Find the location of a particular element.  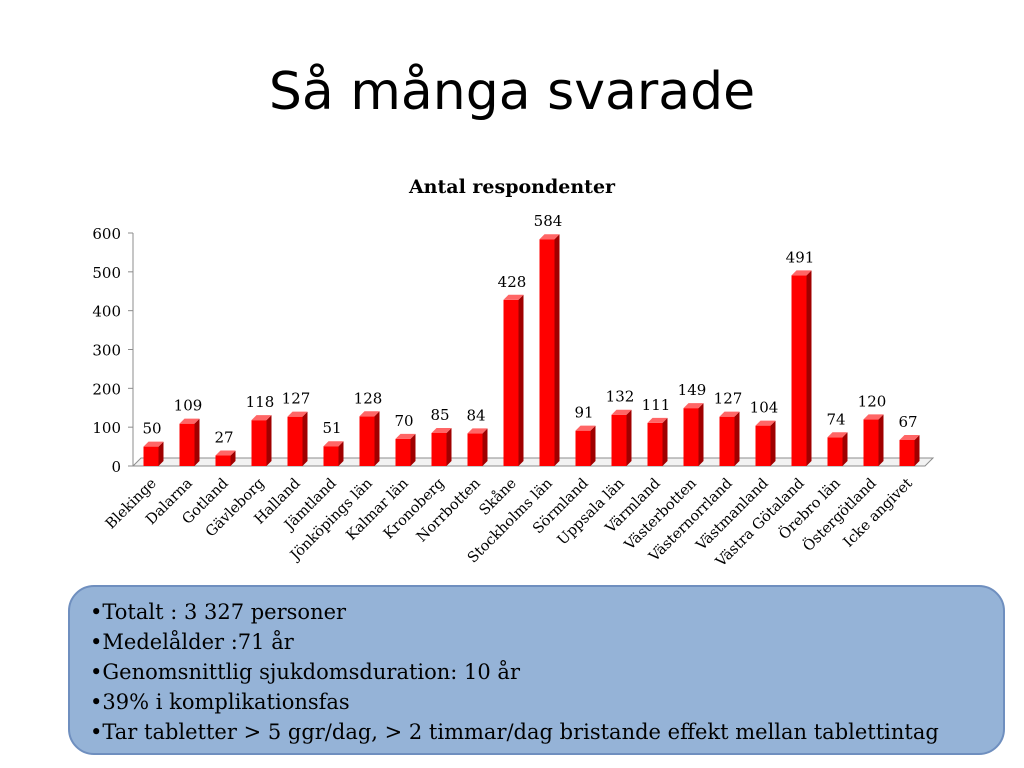

data-label: 584 is located at coordinates (548, 221).